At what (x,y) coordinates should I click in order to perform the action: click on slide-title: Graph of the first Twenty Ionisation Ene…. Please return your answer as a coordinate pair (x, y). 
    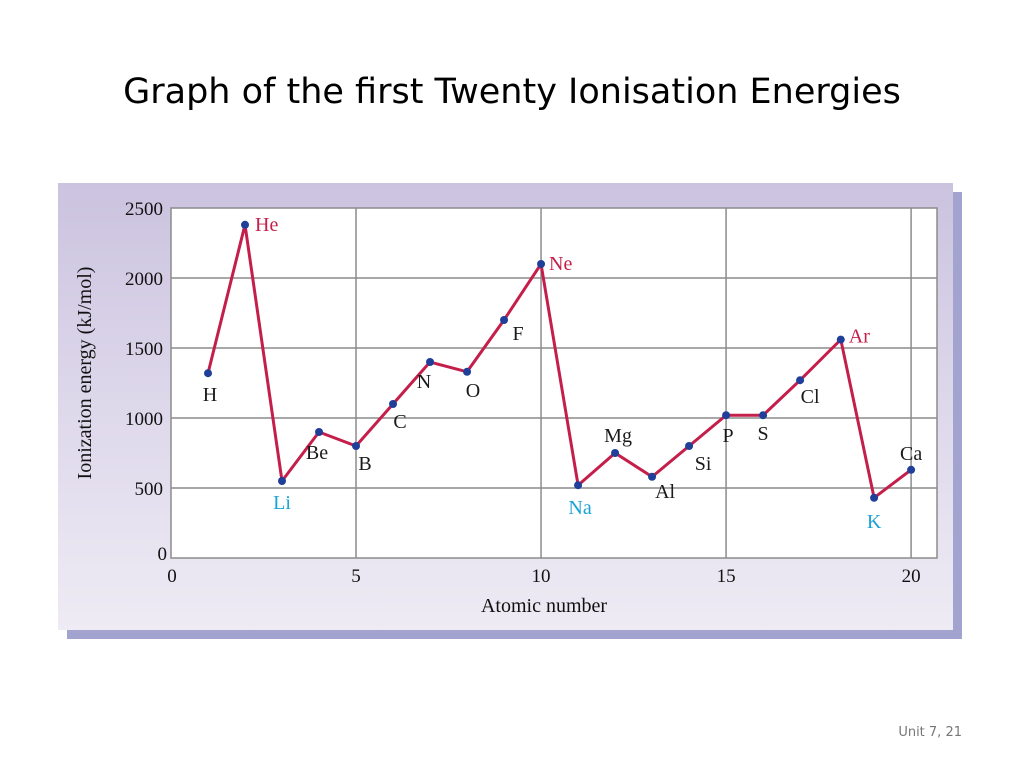
    Looking at the image, I should click on (512, 92).